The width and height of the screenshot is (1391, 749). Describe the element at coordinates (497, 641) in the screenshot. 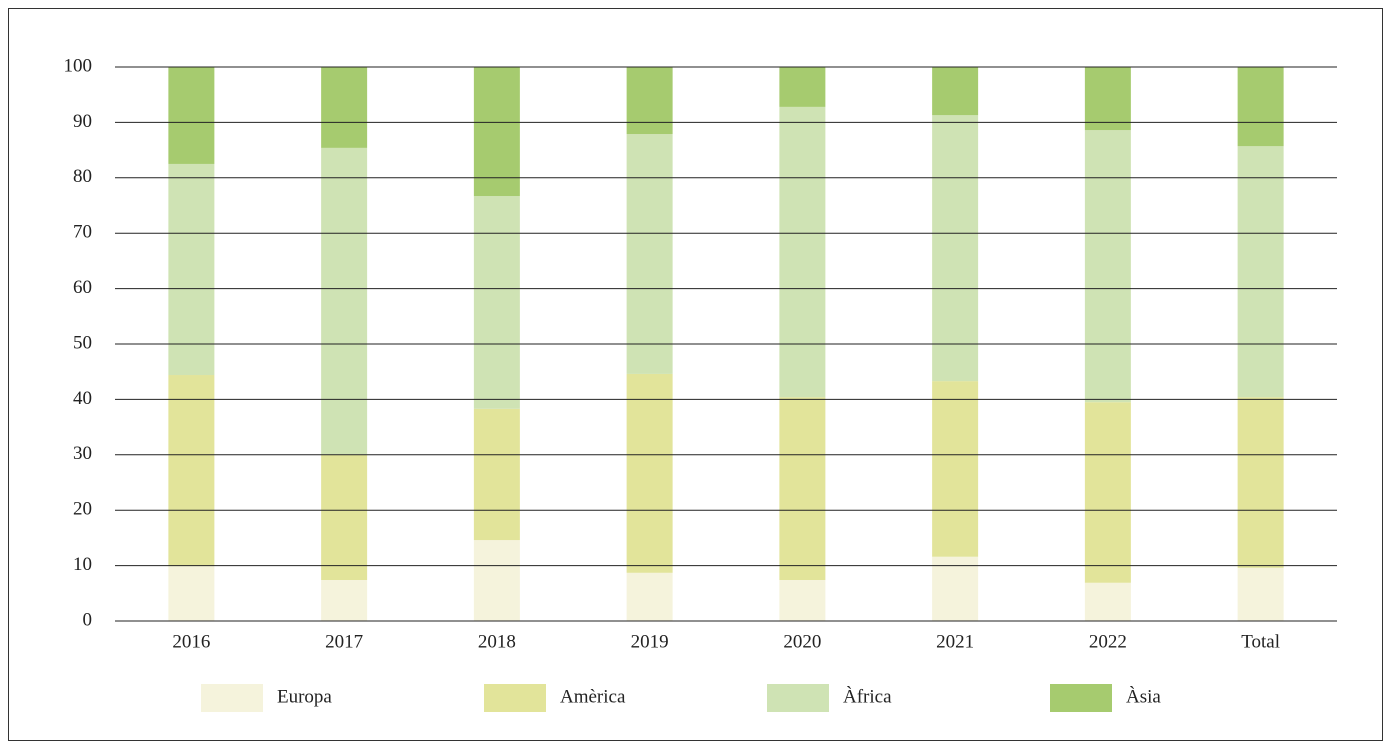

I see `x-tick-label: 2018` at that location.